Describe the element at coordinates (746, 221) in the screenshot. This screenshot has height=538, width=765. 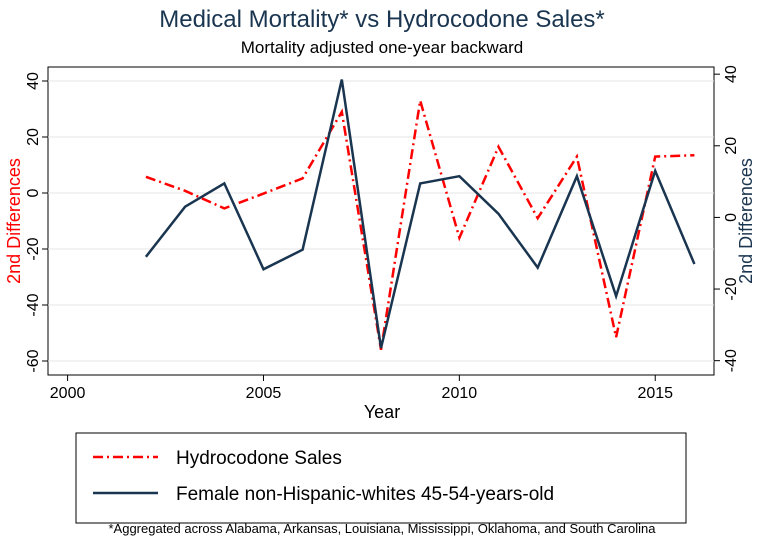
I see `right-y-axis-label: 2nd Differences` at that location.